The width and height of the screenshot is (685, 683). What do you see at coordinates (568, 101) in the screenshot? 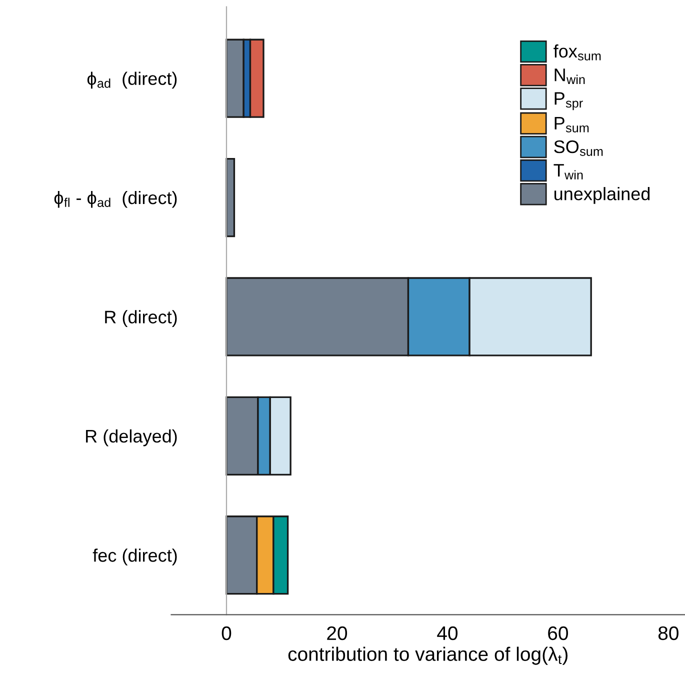
I see `legend-label: P$_{spr}$` at bounding box center [568, 101].